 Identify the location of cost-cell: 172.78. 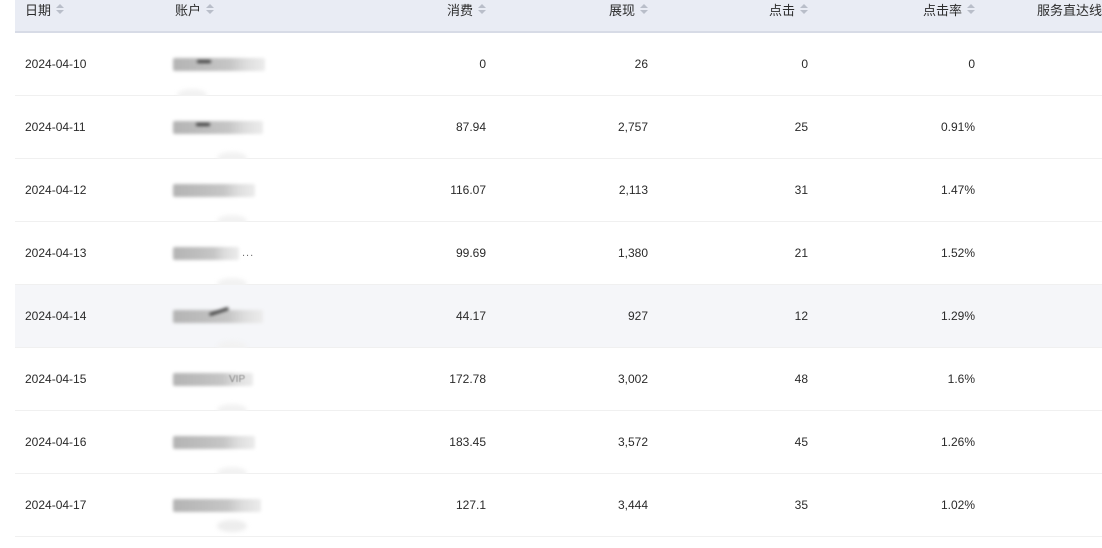
(457, 379).